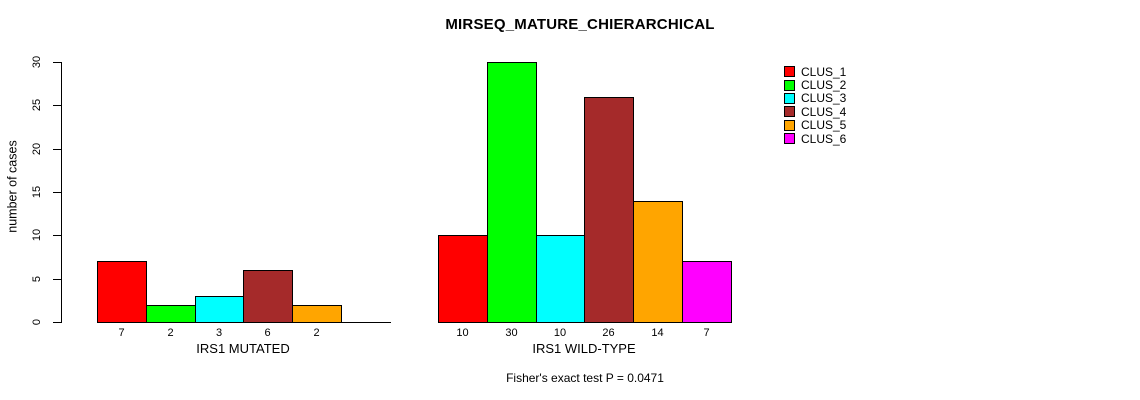  What do you see at coordinates (37, 322) in the screenshot?
I see `y-tick-label: 0` at bounding box center [37, 322].